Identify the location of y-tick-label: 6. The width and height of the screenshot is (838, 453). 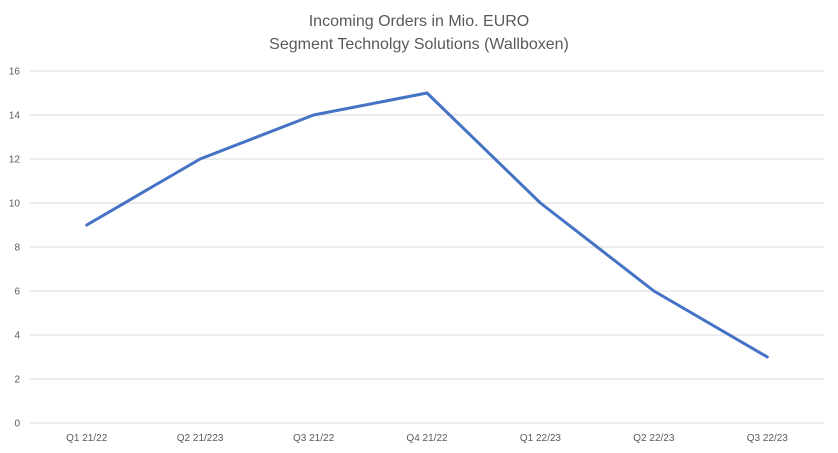
(17, 292).